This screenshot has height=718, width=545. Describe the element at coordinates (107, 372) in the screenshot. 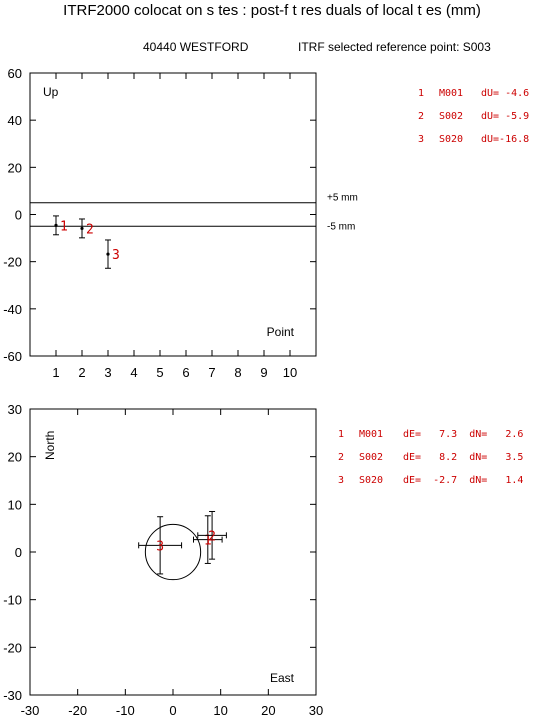

I see `up-x-tick-label: 3` at that location.